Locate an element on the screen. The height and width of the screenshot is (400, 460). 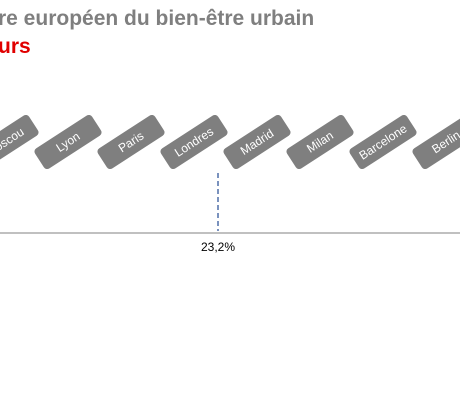
city-tag: Madrid is located at coordinates (257, 142).